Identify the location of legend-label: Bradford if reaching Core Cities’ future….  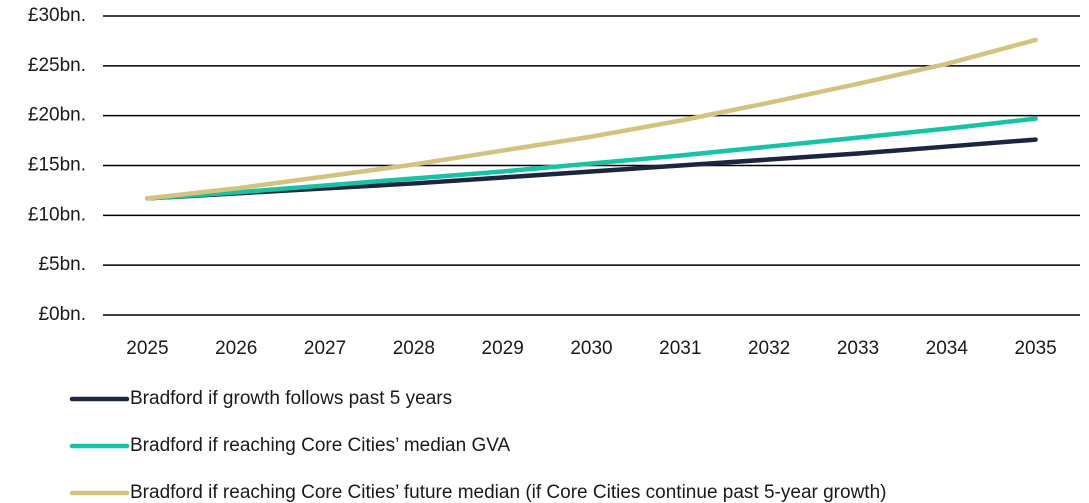
(508, 492).